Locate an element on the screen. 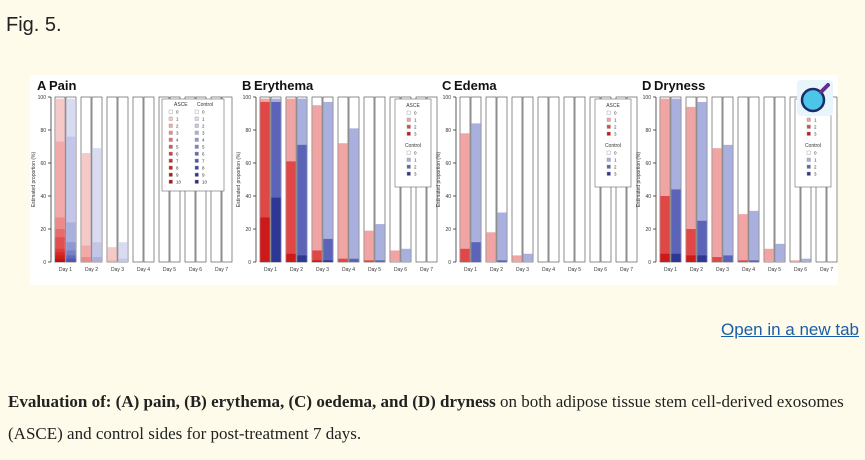 This screenshot has height=460, width=865. open-in-new-tab-link: Open in a new tab is located at coordinates (790, 329).